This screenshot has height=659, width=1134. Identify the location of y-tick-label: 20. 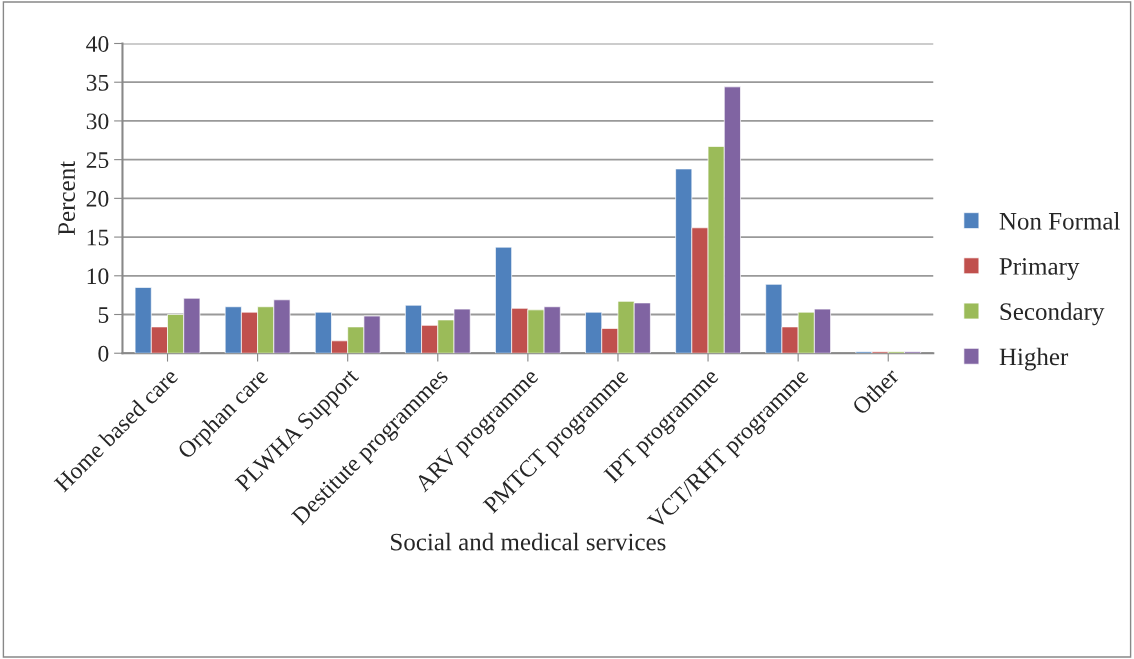
(97, 198).